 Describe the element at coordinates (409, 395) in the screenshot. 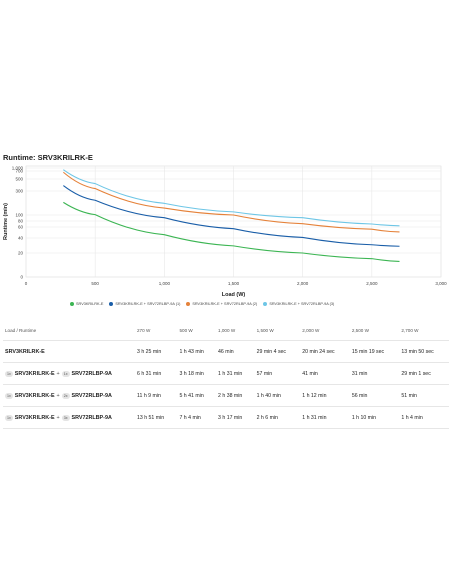

I see `runtime-cell: 51 min` at that location.